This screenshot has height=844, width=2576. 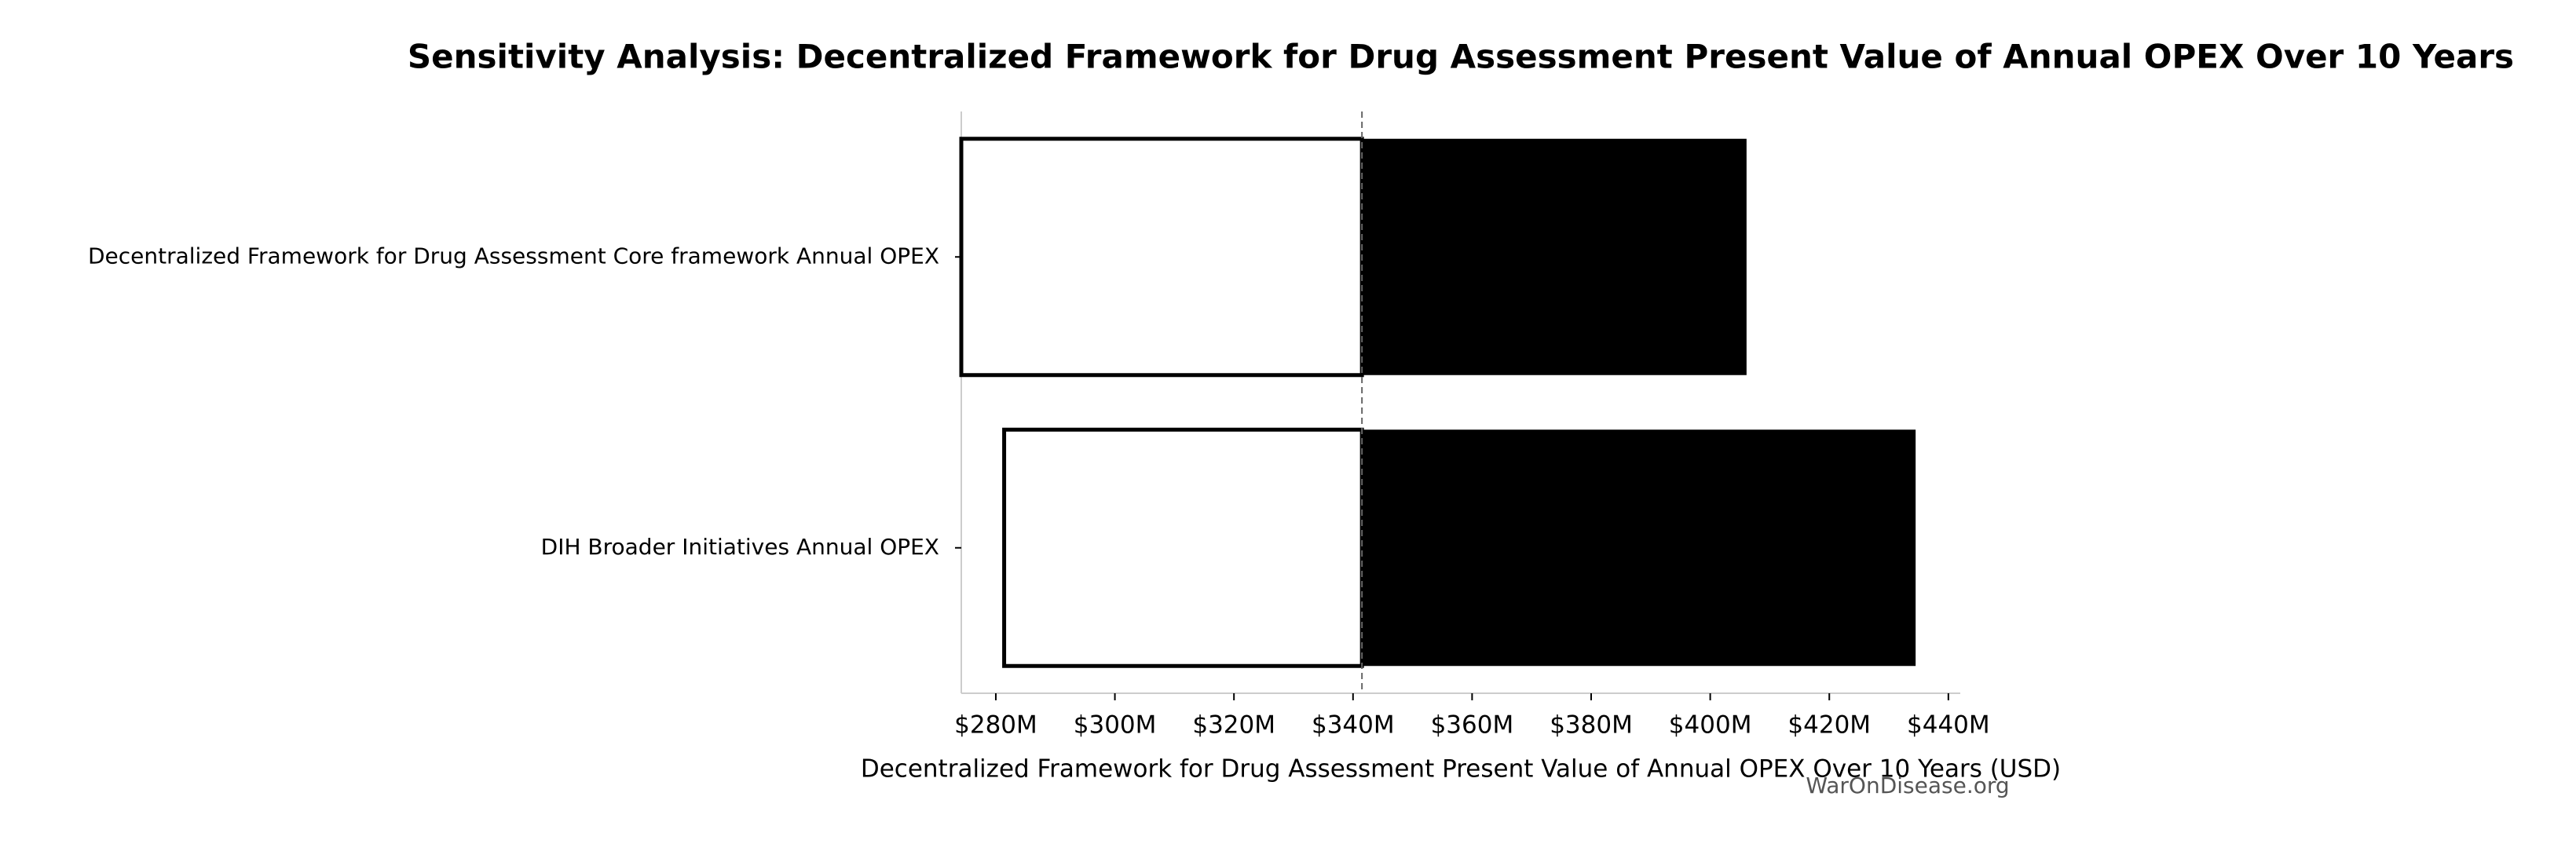 I want to click on x-tick-label: $380M, so click(x=1592, y=725).